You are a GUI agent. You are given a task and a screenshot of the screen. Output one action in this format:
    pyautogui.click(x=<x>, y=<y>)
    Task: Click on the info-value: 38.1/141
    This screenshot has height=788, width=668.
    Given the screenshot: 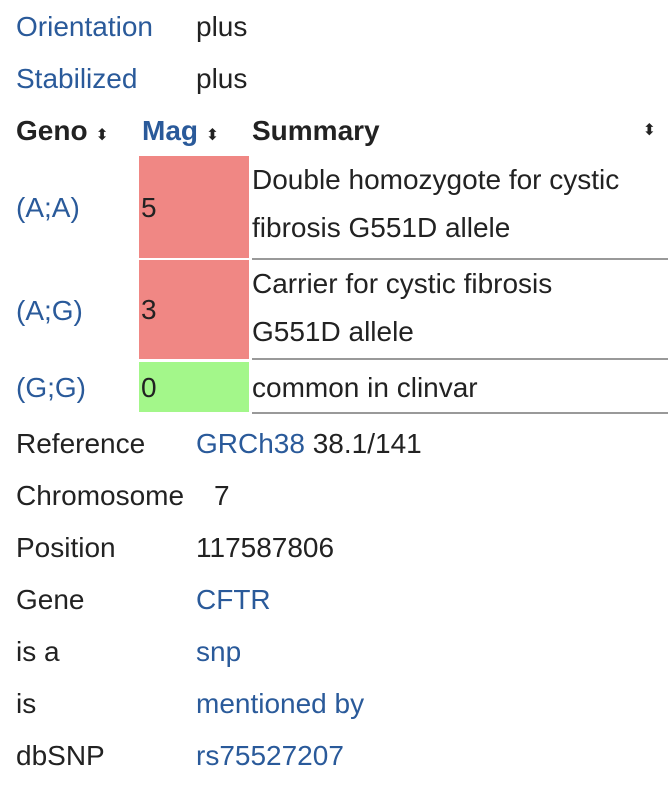 What is the action you would take?
    pyautogui.click(x=363, y=443)
    